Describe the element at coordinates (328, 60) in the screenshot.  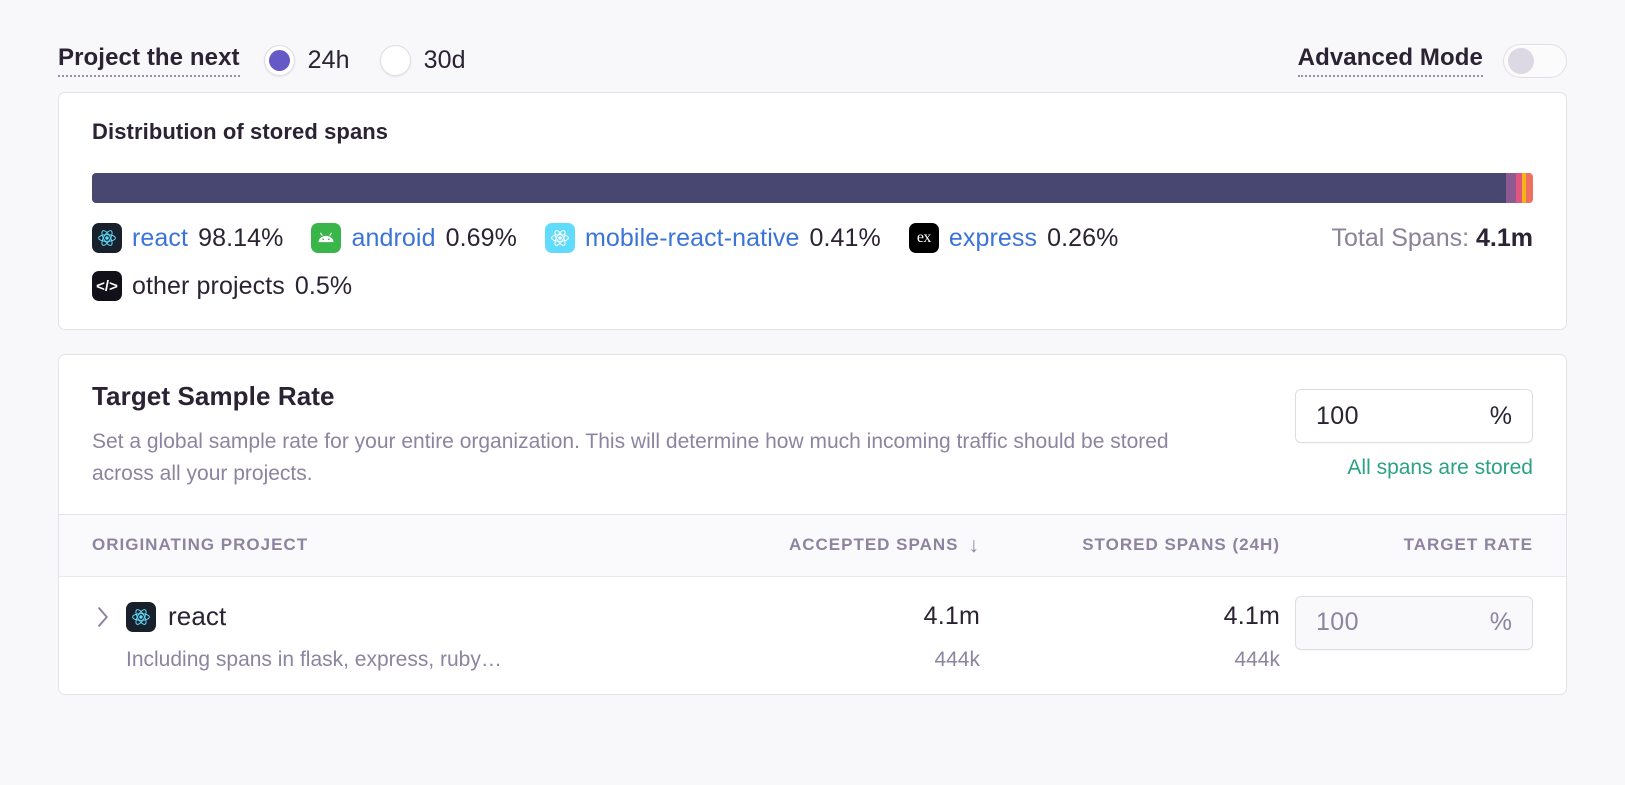
I see `radio-24h-label: 24h` at that location.